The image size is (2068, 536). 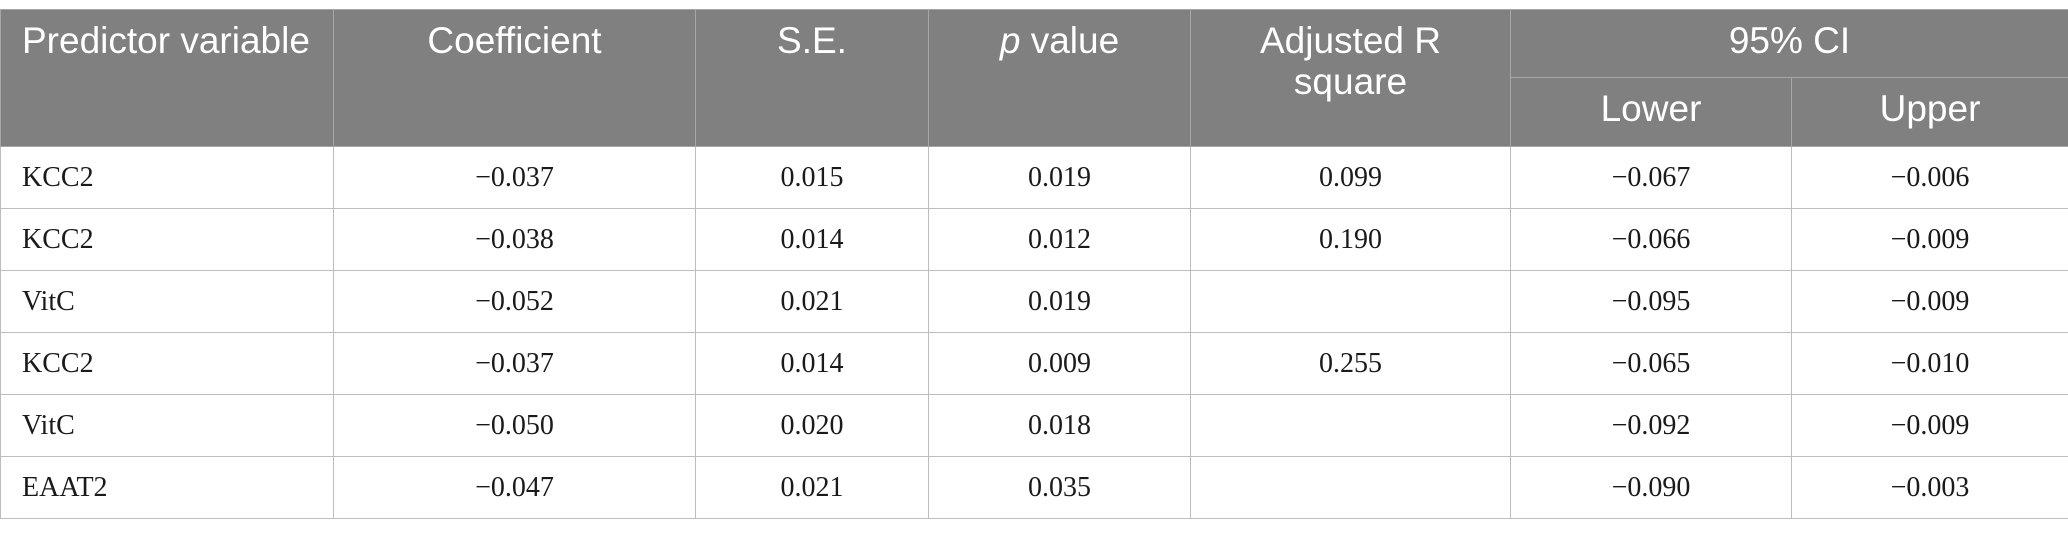 I want to click on cell-coefficient: −0.050, so click(x=514, y=425).